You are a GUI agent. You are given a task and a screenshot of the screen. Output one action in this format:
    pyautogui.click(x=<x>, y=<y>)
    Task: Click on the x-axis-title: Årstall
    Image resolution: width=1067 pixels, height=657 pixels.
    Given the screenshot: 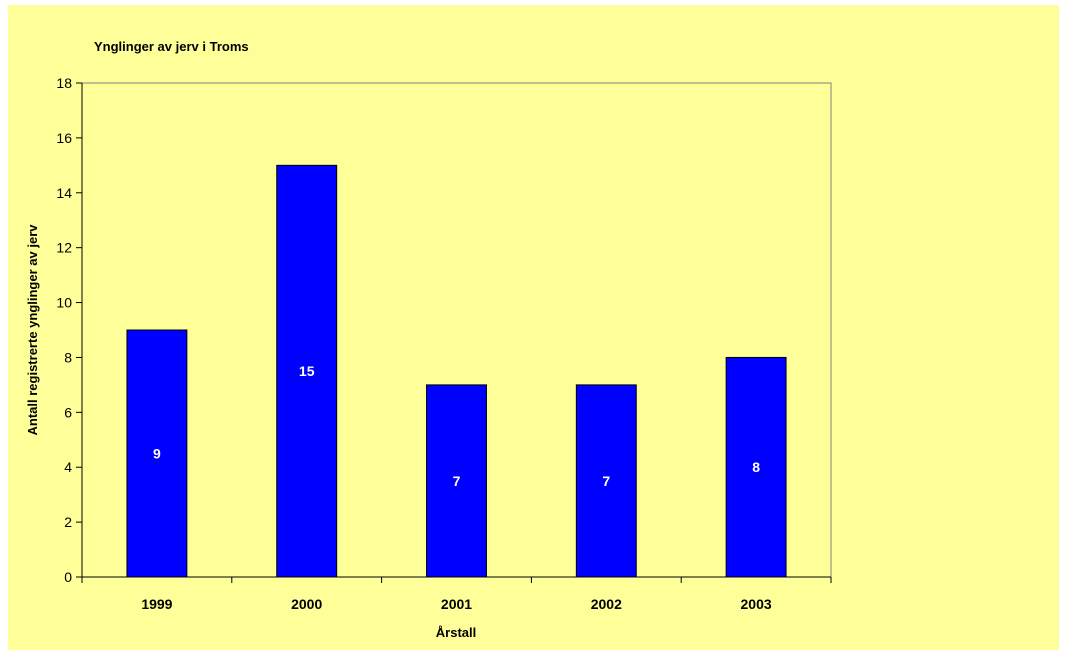 What is the action you would take?
    pyautogui.click(x=456, y=632)
    